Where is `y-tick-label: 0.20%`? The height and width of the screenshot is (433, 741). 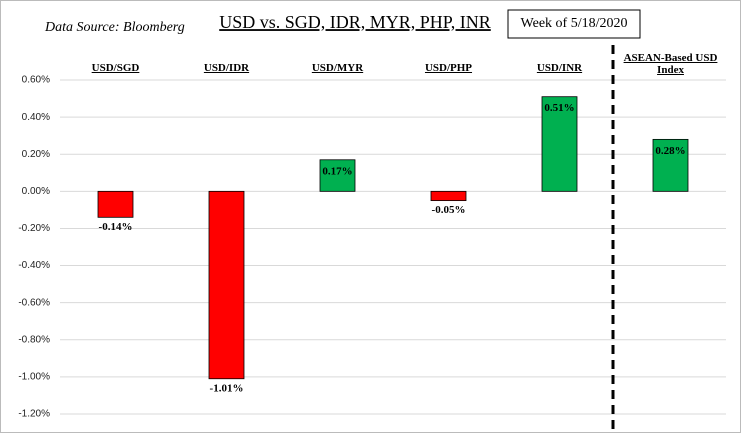 y-tick-label: 0.20% is located at coordinates (36, 154).